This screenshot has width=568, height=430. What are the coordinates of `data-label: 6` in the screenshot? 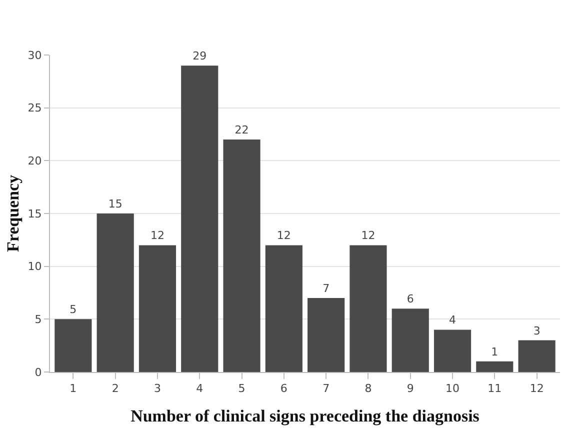 It's located at (410, 299).